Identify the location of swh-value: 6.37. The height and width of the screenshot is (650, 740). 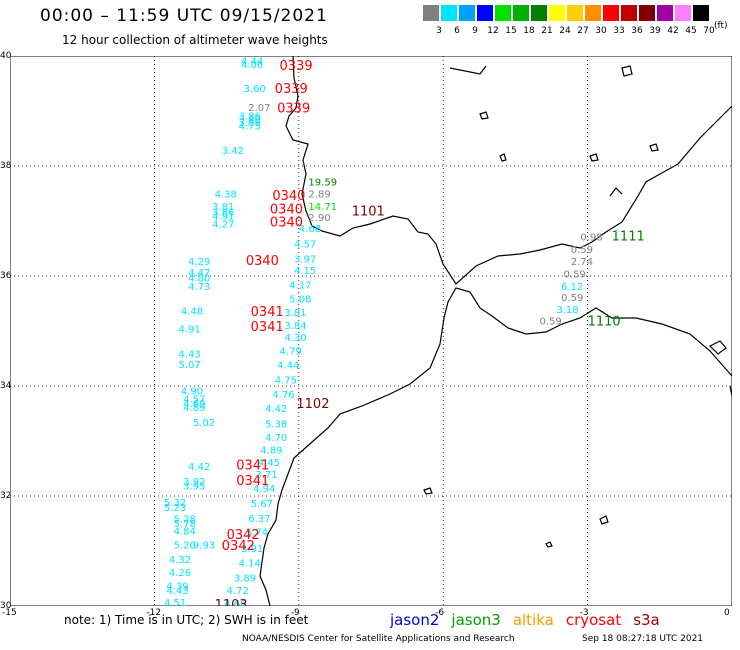
(259, 519).